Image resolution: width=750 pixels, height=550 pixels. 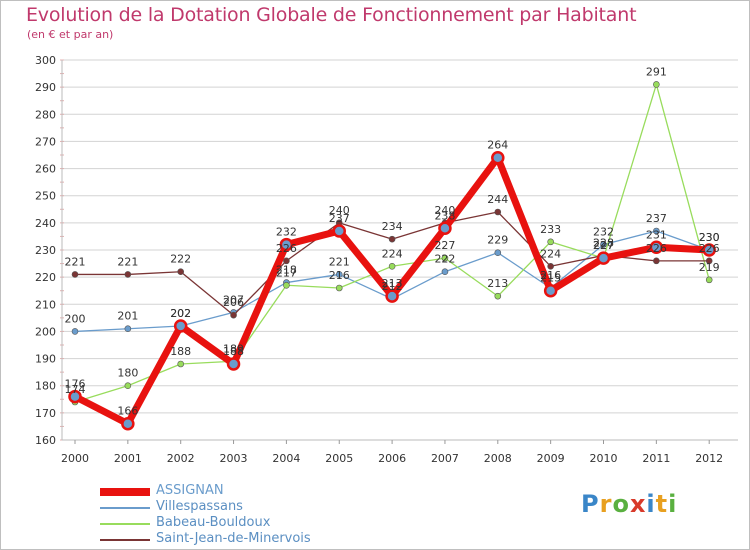 I want to click on data-label-assignan: 231, so click(x=656, y=234).